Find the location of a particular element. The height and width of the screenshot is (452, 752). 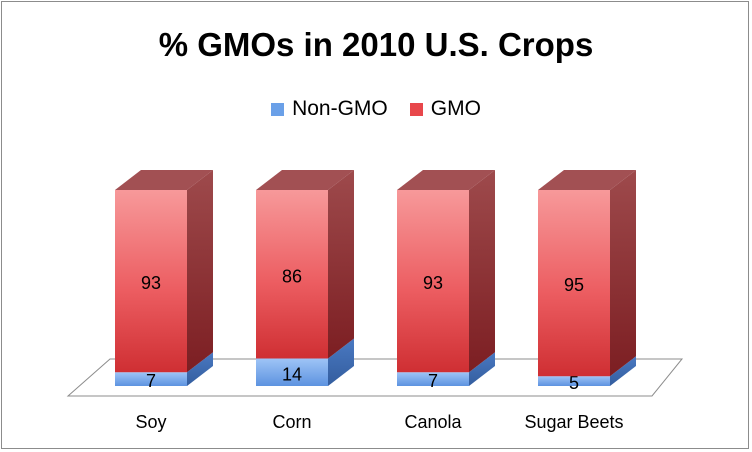

legend: Non-GMO GMO is located at coordinates (376, 109).